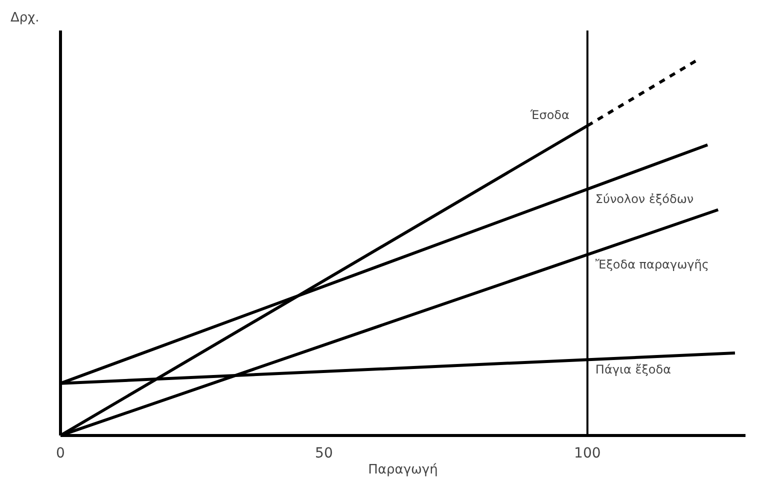 The image size is (763, 490). What do you see at coordinates (633, 369) in the screenshot?
I see `series-label: Πάγια ἔξοδα` at bounding box center [633, 369].